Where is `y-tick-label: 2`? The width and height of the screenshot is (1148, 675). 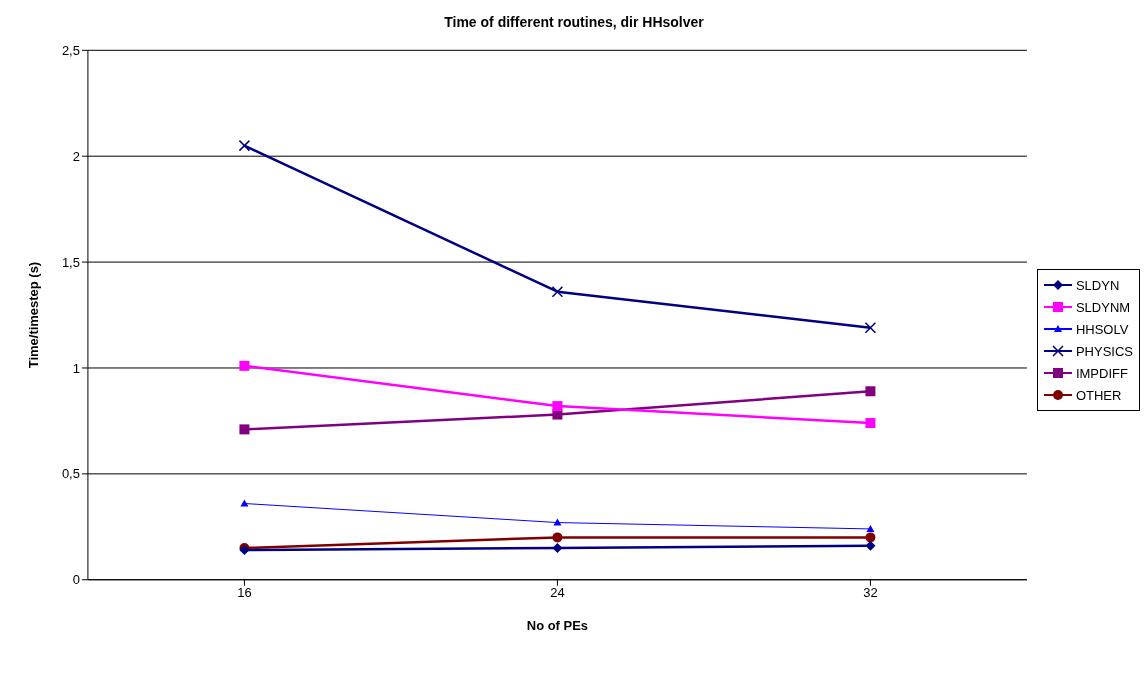
y-tick-label: 2 is located at coordinates (76, 156).